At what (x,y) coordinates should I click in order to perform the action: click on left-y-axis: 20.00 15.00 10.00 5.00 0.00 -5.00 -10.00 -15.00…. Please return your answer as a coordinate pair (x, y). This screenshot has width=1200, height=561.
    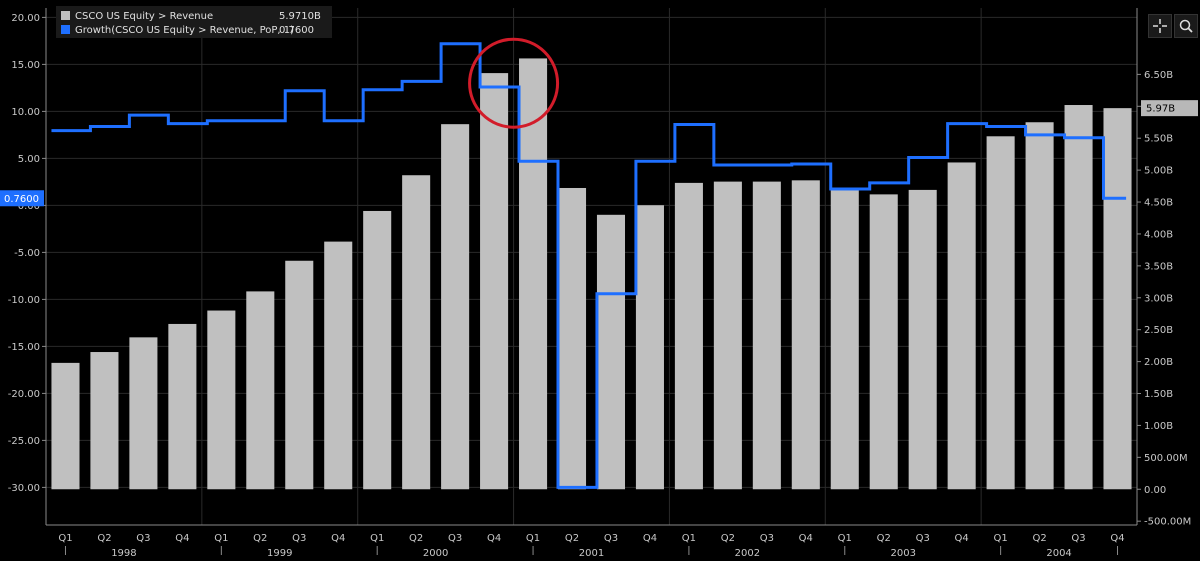
    Looking at the image, I should click on (23, 266).